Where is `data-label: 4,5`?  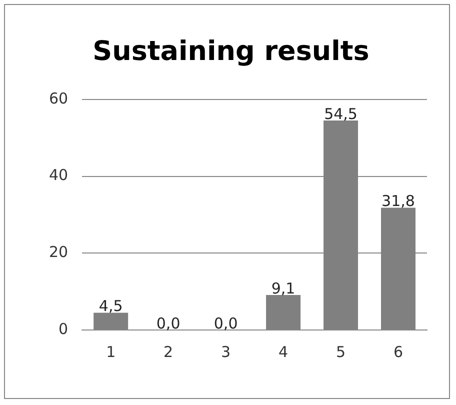
data-label: 4,5 is located at coordinates (110, 306).